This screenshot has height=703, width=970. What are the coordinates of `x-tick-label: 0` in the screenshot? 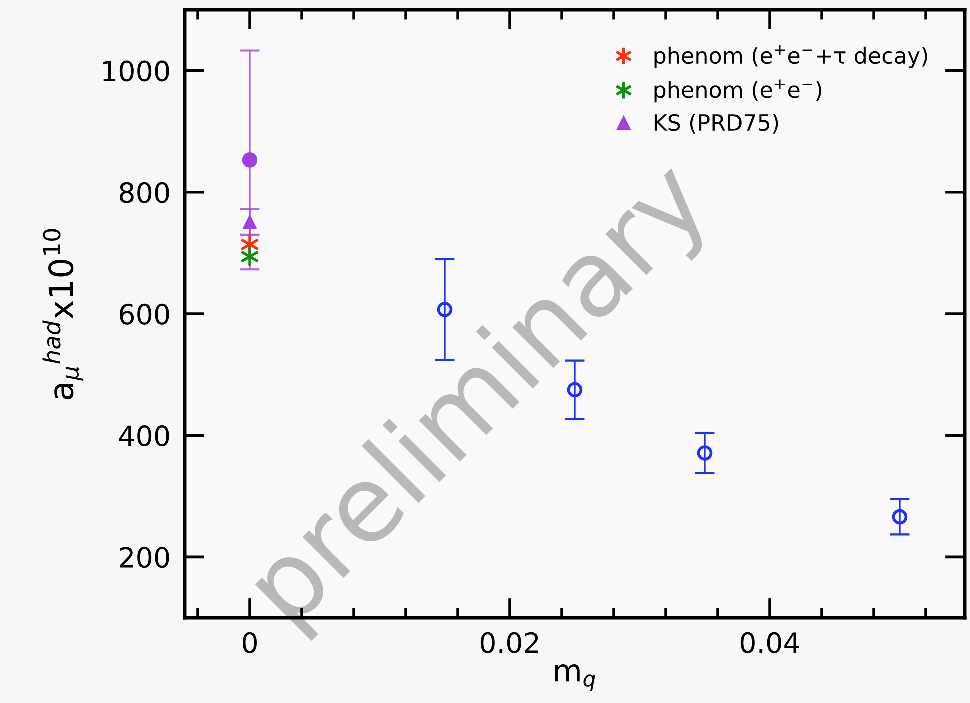 It's located at (249, 643).